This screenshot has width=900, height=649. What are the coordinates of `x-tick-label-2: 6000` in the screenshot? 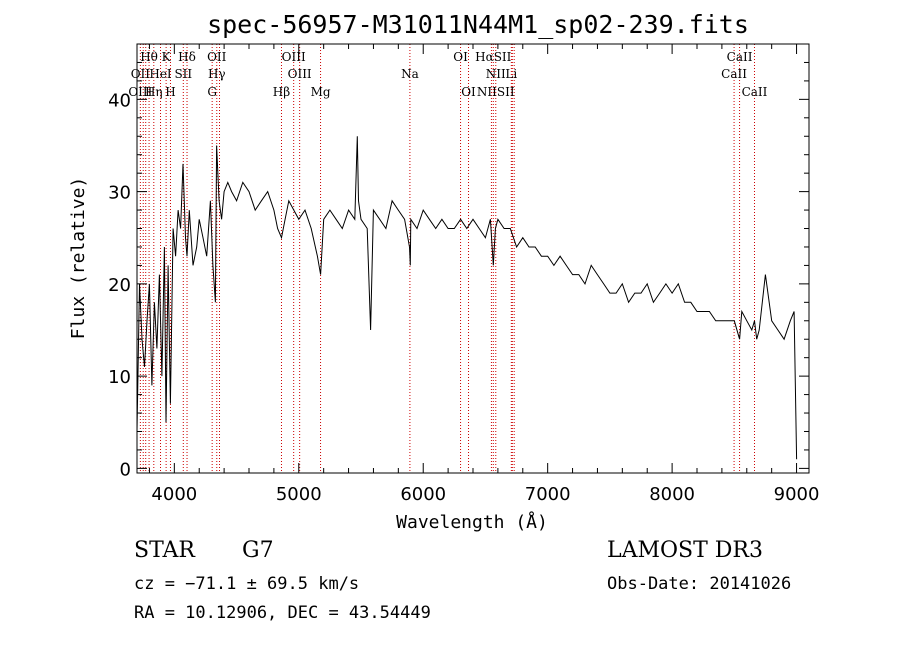 It's located at (423, 494).